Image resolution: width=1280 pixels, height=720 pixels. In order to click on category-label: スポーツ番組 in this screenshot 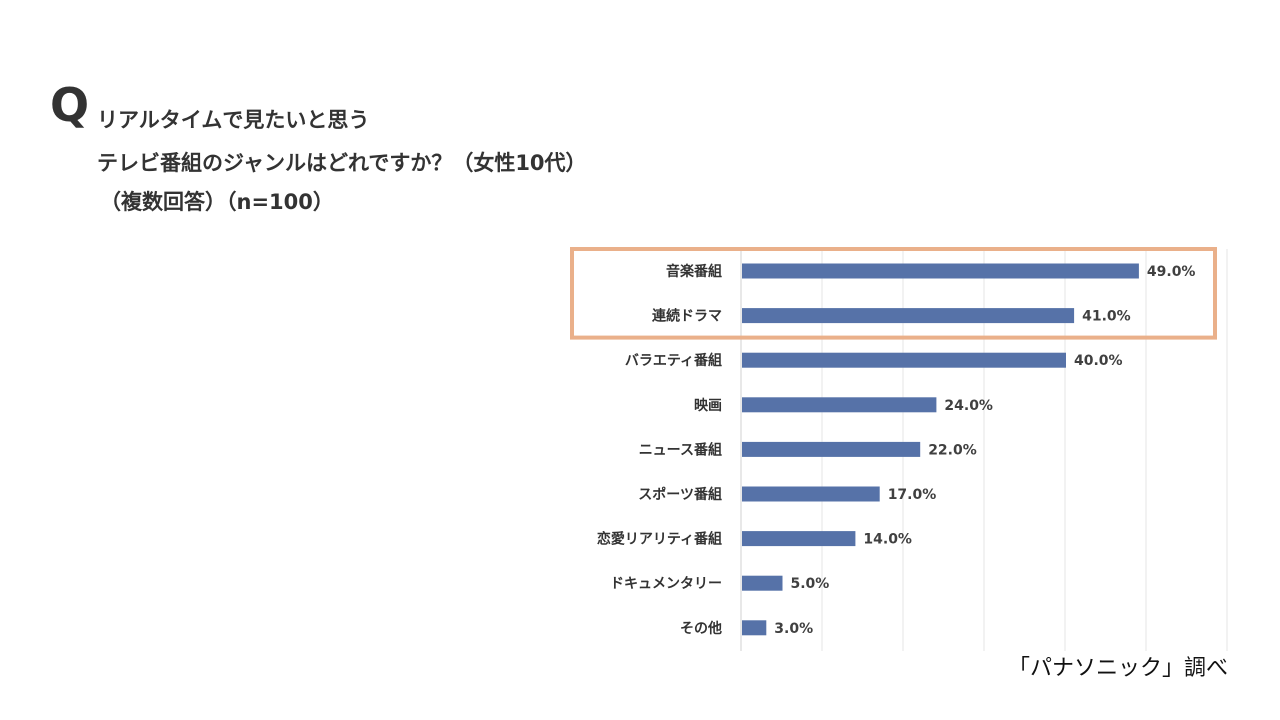, I will do `click(680, 494)`.